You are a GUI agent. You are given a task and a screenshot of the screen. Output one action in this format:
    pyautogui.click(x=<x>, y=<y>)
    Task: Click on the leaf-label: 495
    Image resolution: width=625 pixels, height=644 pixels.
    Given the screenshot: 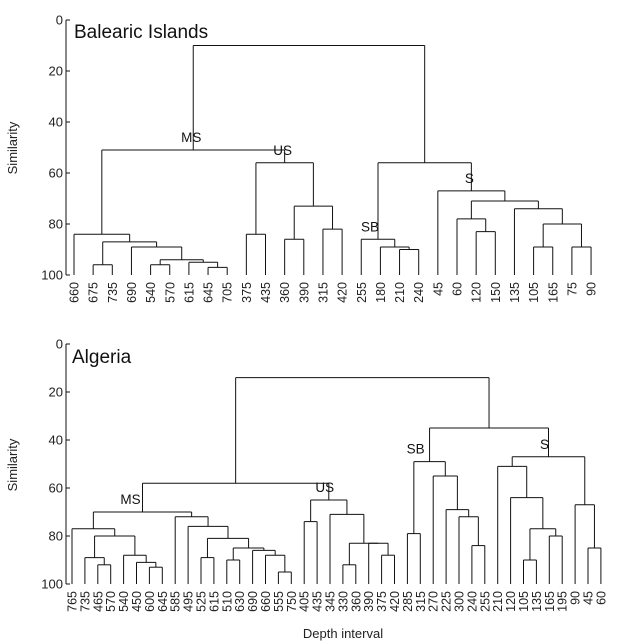 What is the action you would take?
    pyautogui.click(x=189, y=601)
    